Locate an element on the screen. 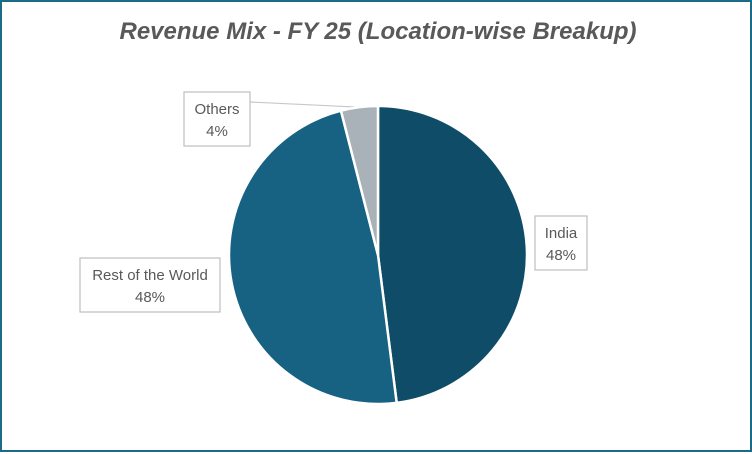 This screenshot has height=454, width=752. data-label-category: Rest of the World is located at coordinates (150, 275).